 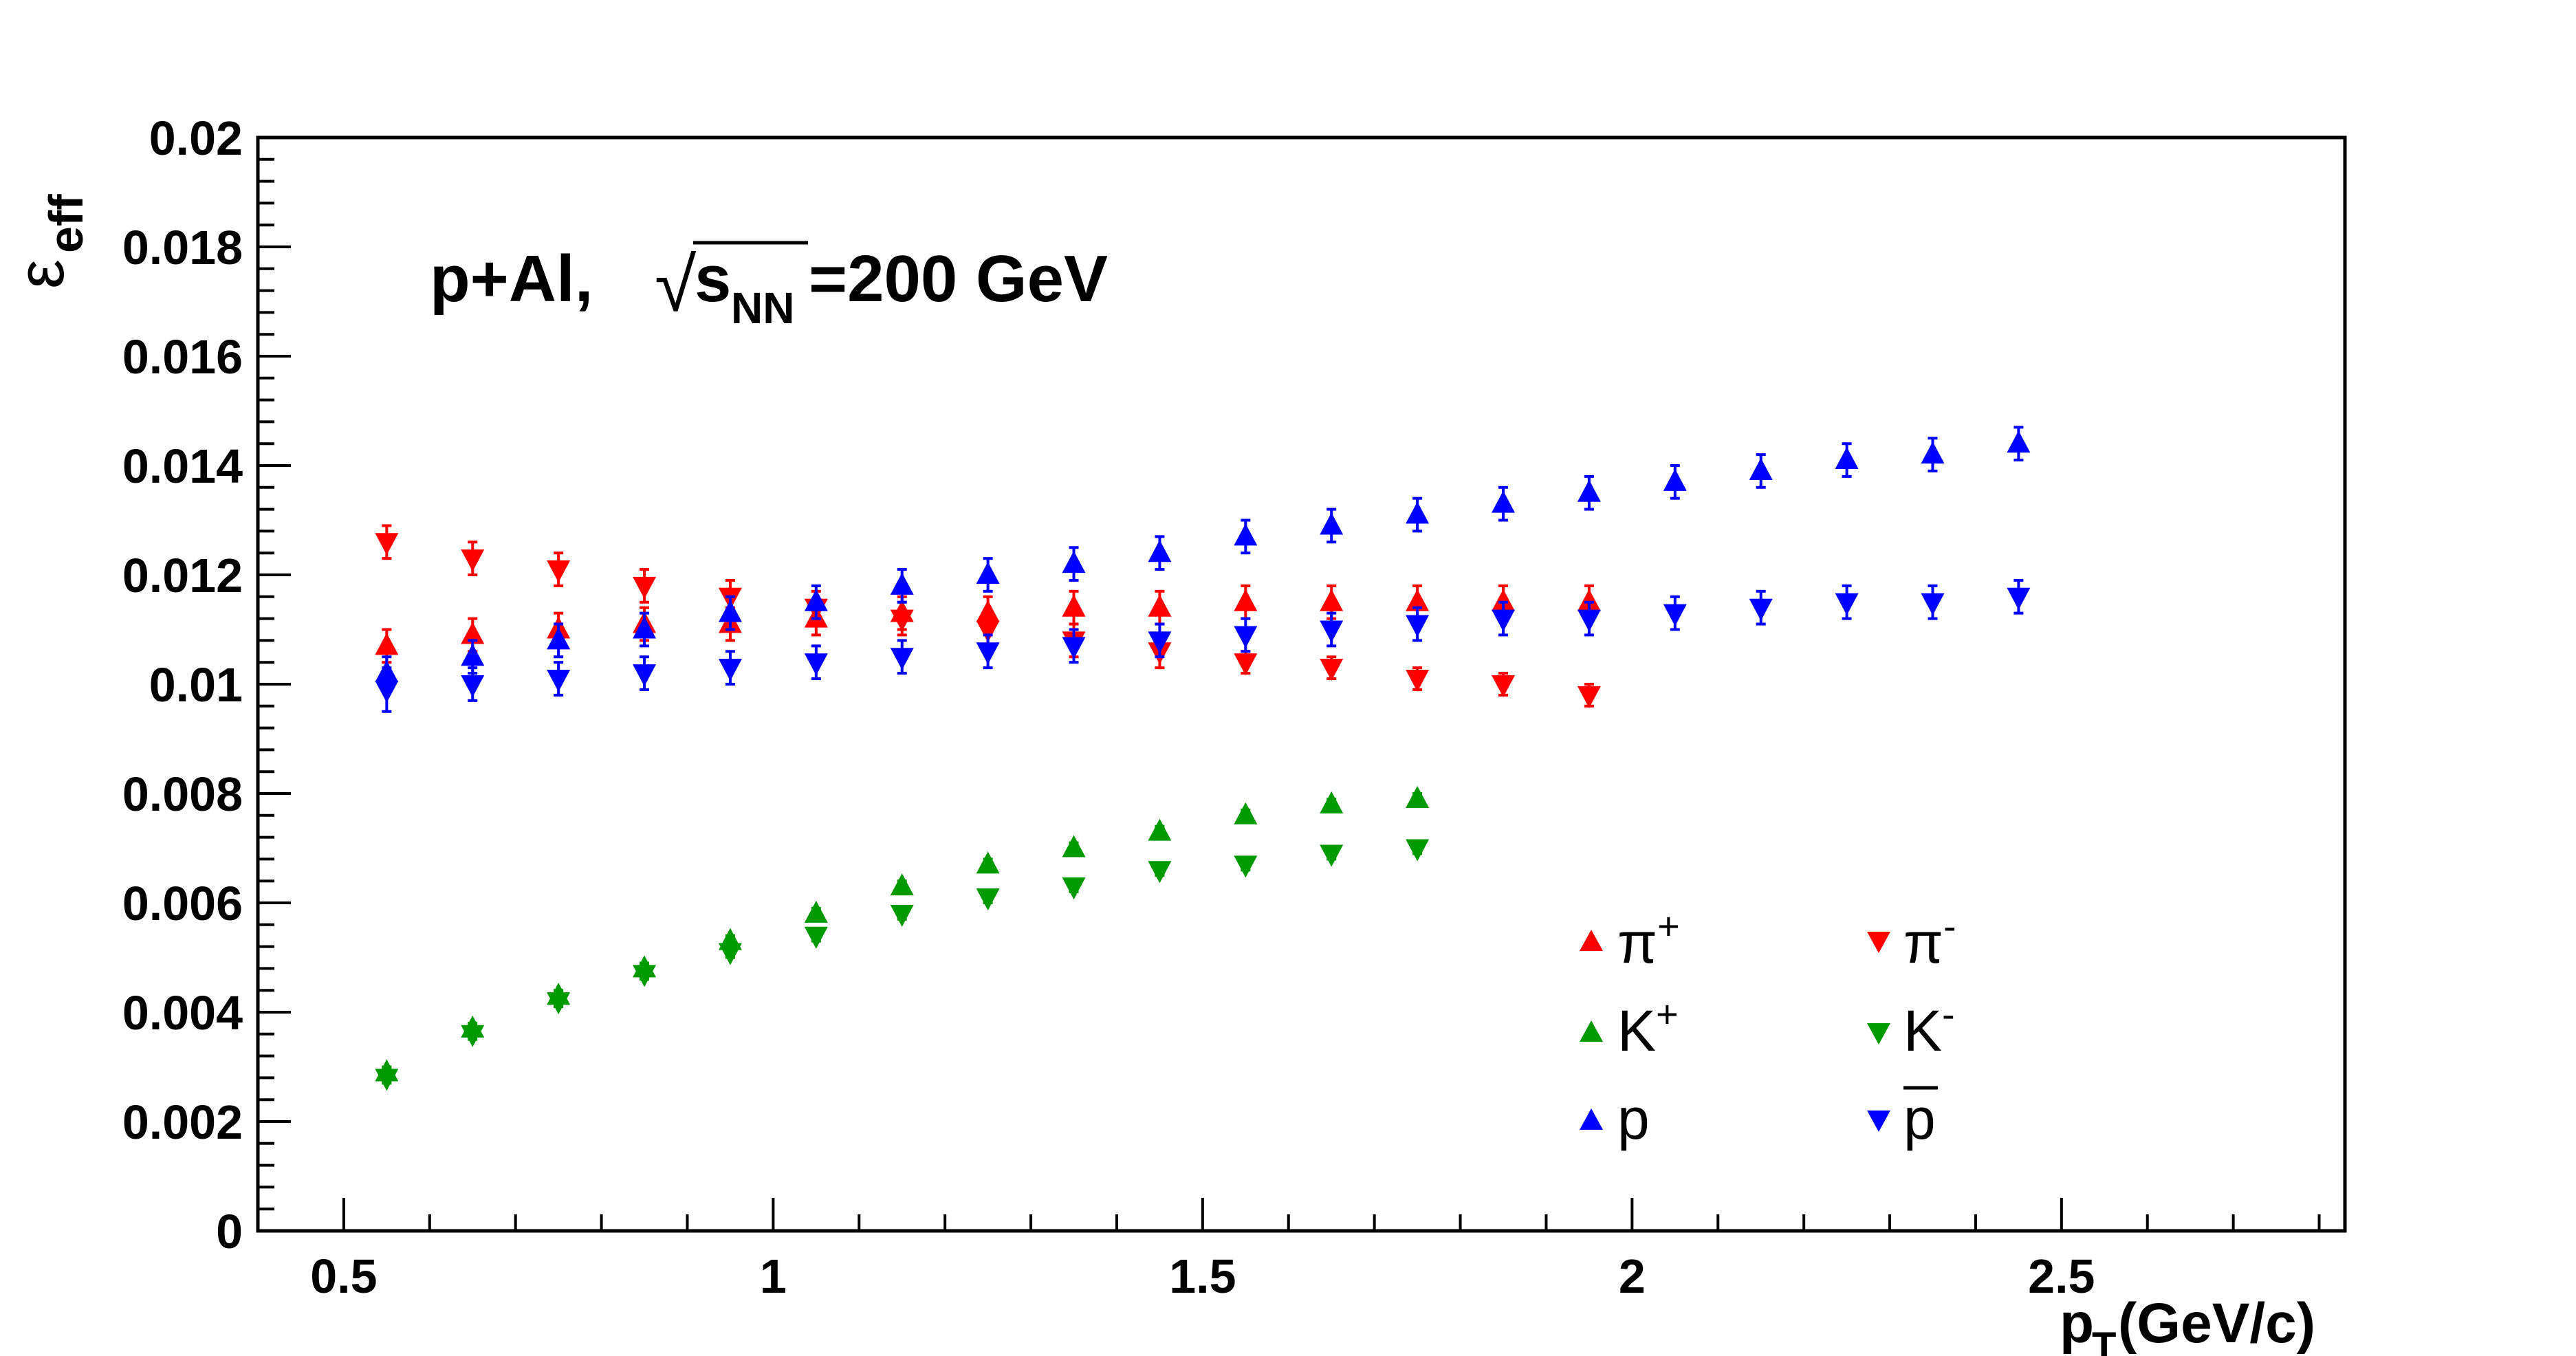 What do you see at coordinates (1878, 942) in the screenshot?
I see `legend-marker-pi-minus` at bounding box center [1878, 942].